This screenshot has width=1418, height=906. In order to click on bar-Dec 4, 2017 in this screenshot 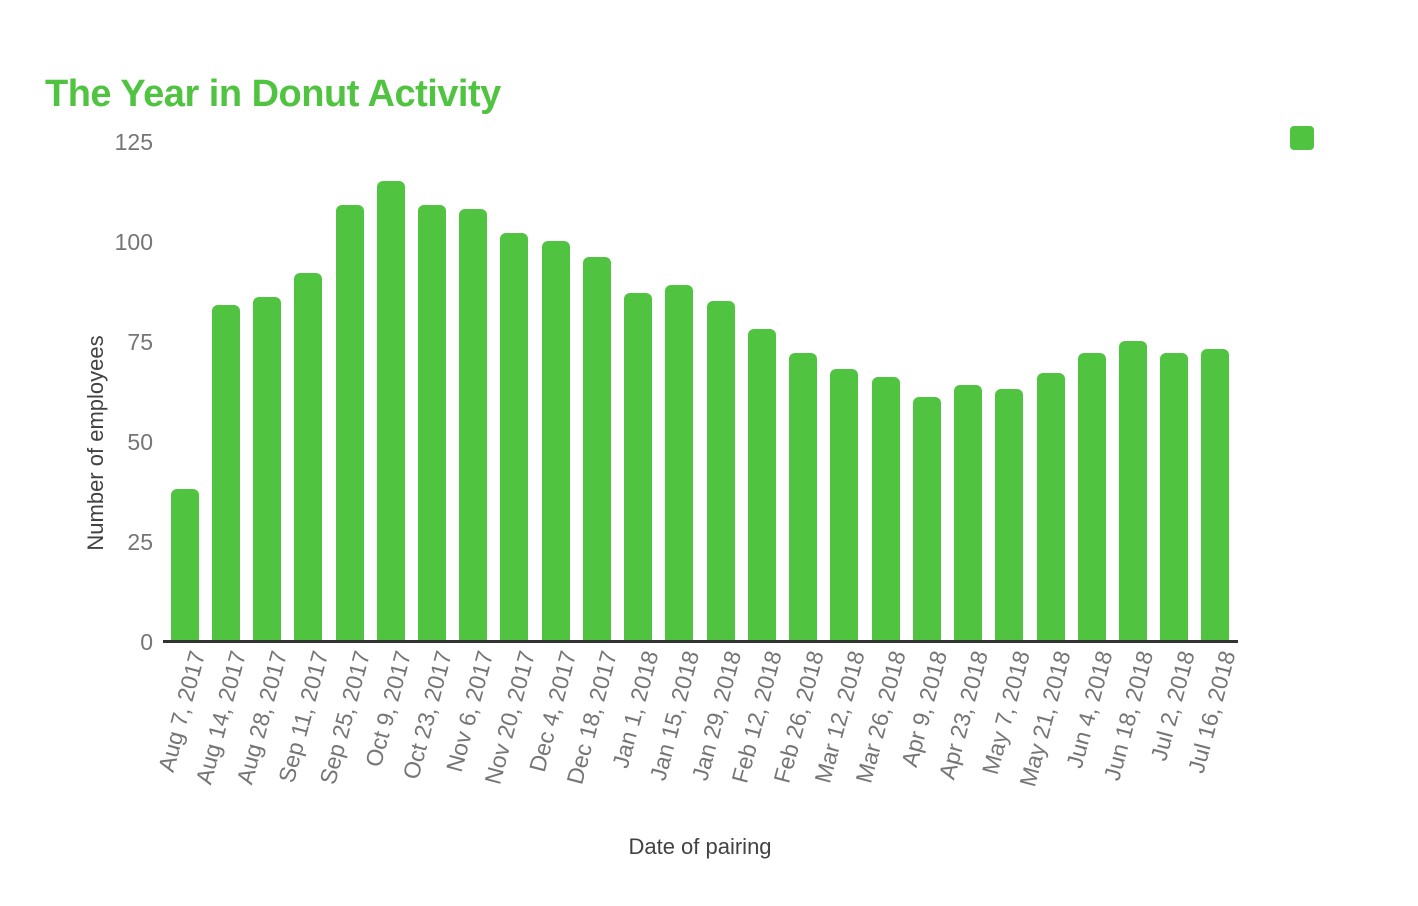, I will do `click(555, 441)`.